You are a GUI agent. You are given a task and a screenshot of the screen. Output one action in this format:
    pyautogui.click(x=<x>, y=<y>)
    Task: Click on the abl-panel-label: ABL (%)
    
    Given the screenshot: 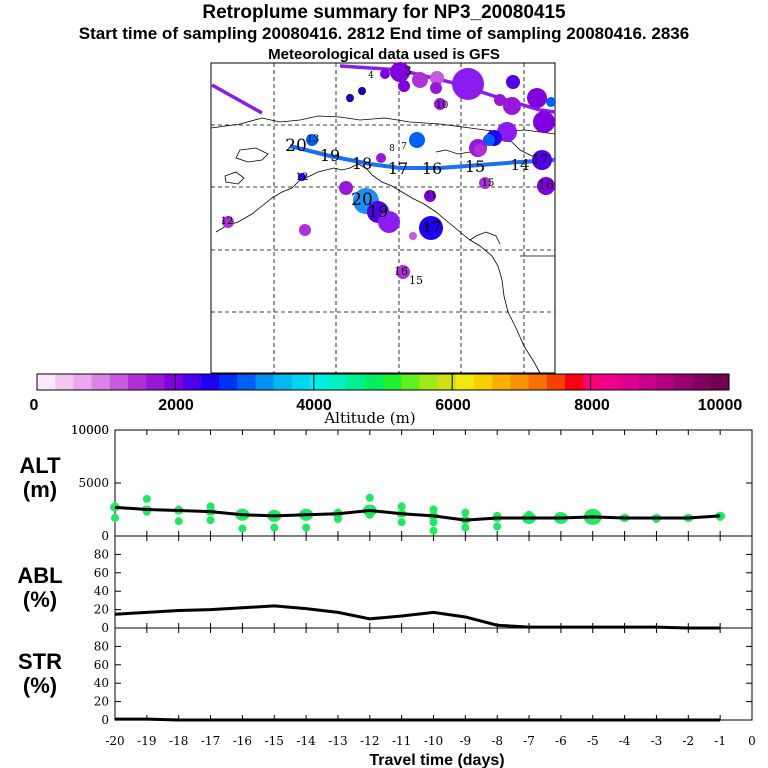 What is the action you would take?
    pyautogui.click(x=40, y=588)
    